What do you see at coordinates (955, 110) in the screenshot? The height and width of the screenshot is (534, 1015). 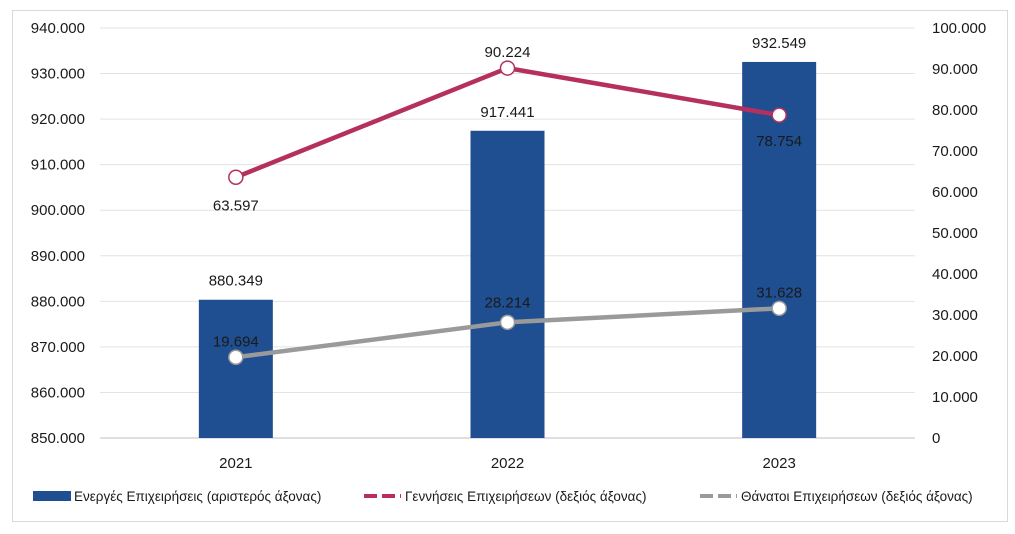 I see `right-tick-label: 80.000` at bounding box center [955, 110].